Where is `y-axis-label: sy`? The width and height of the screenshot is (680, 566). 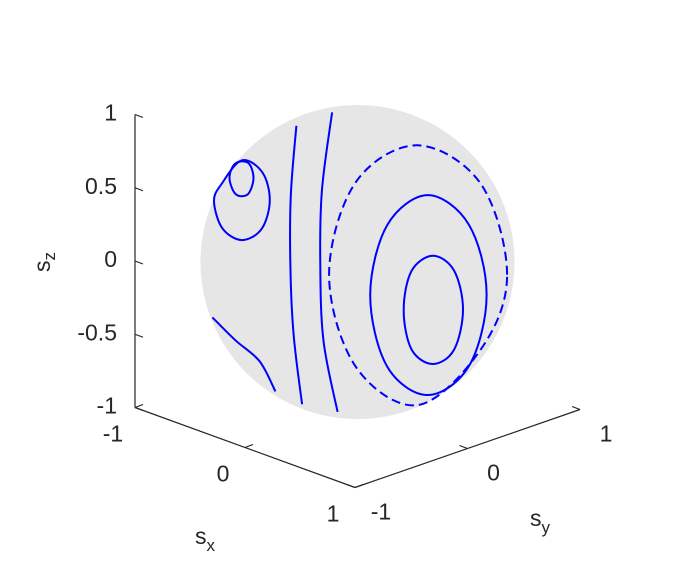
y-axis-label: sy is located at coordinates (540, 521).